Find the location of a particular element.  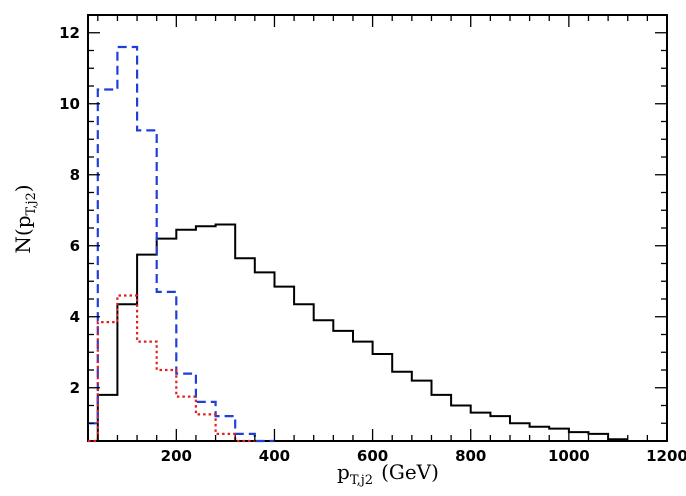

x-axis-label: pT,j2 (GeV) is located at coordinates (388, 474).